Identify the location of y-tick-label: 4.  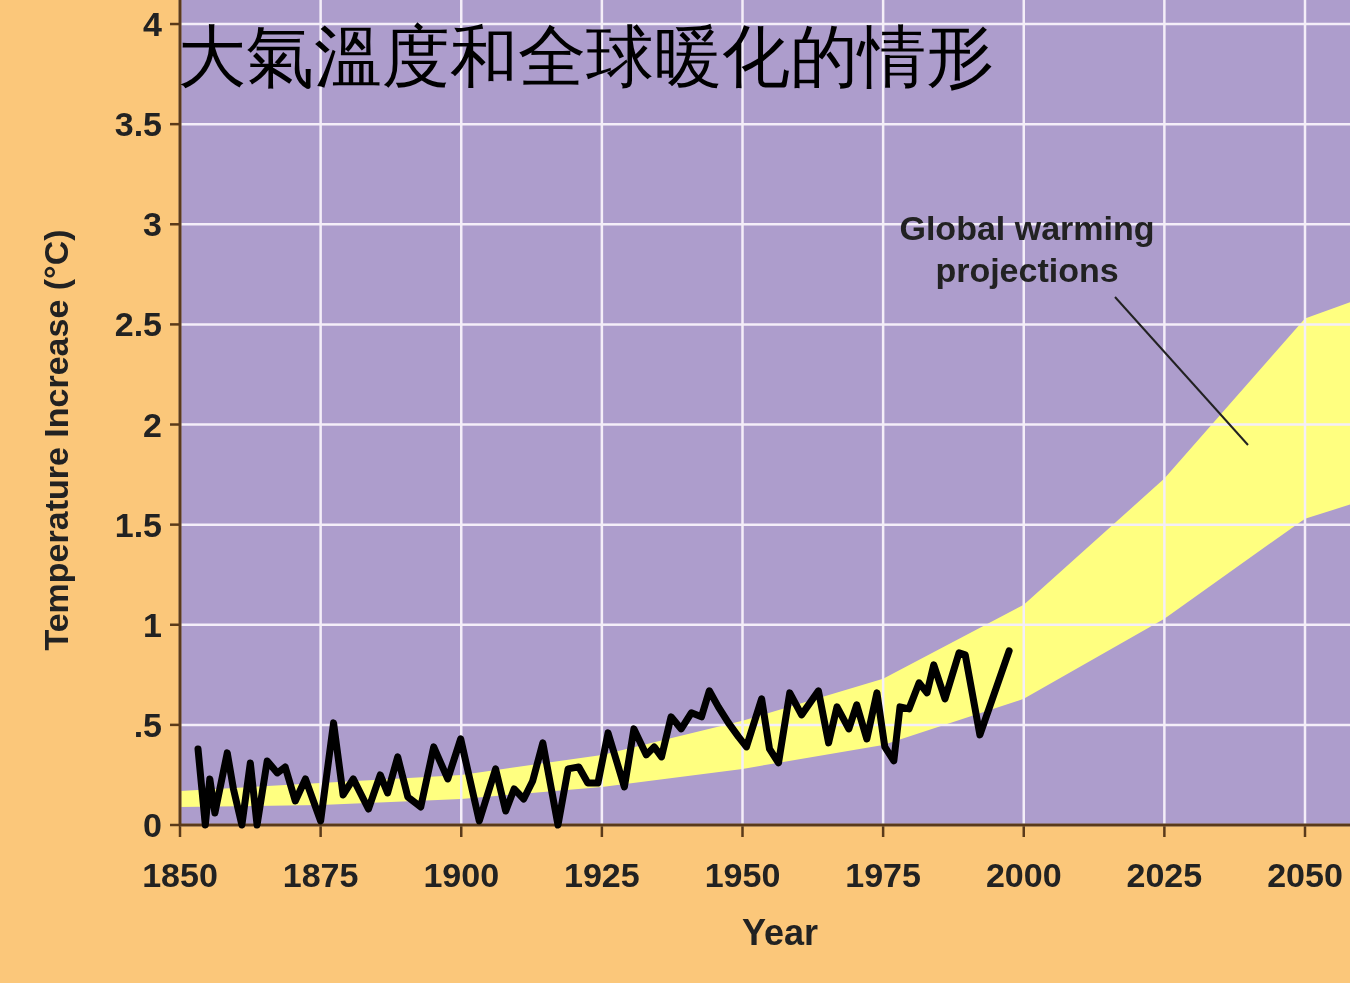
(153, 24).